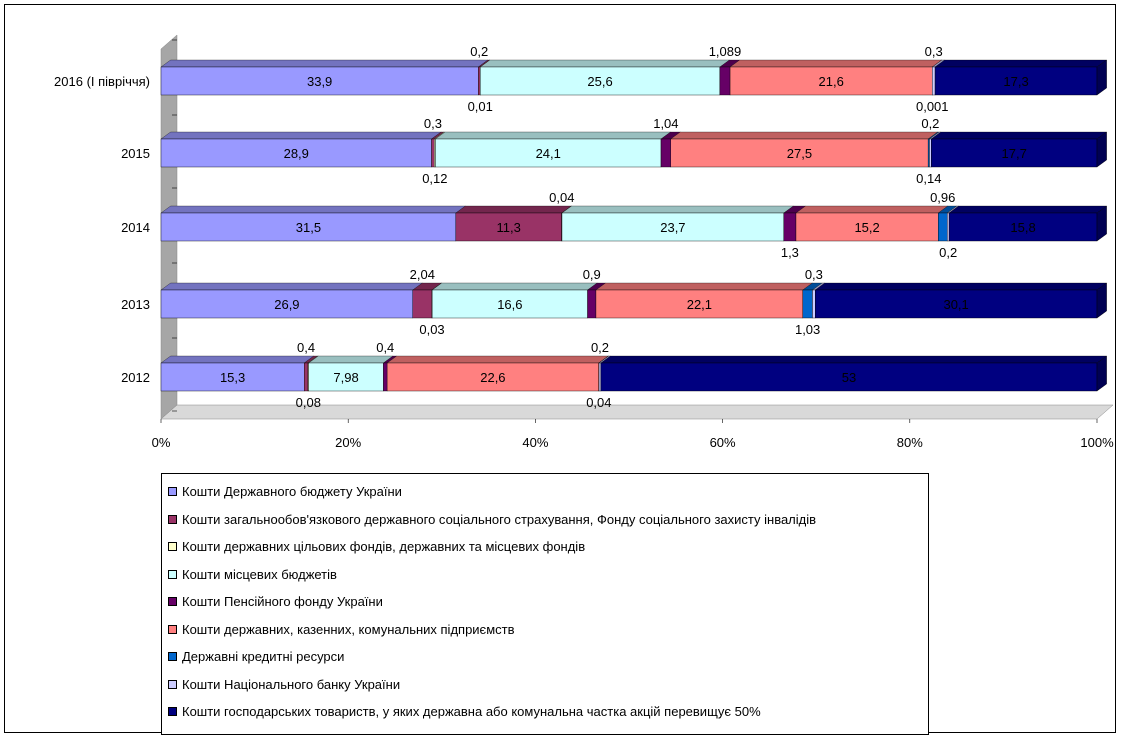  I want to click on data-label: 1,089, so click(725, 51).